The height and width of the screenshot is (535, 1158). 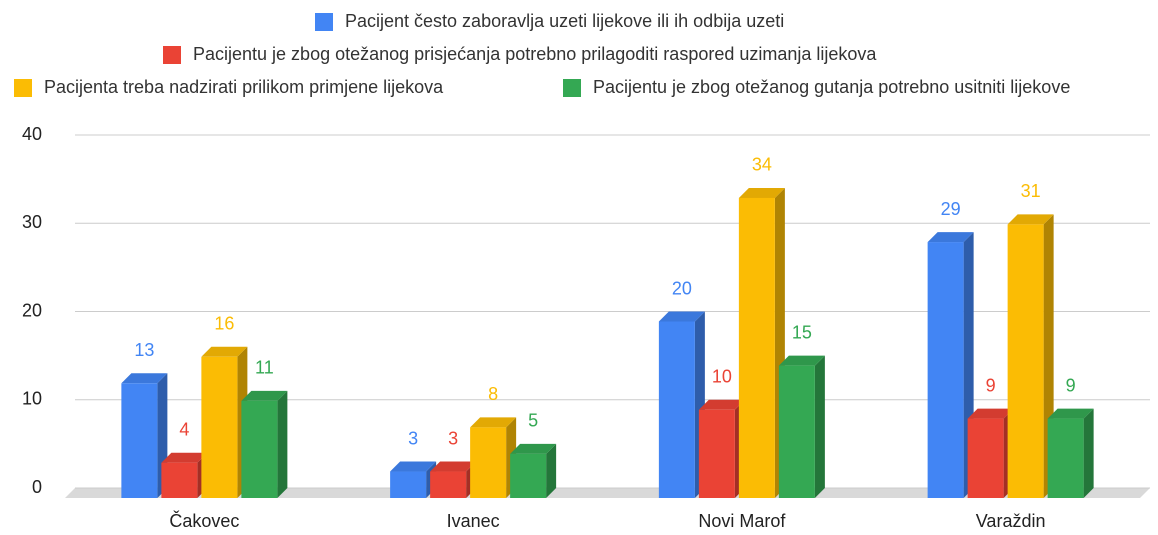 What do you see at coordinates (1031, 191) in the screenshot?
I see `value-label: 31` at bounding box center [1031, 191].